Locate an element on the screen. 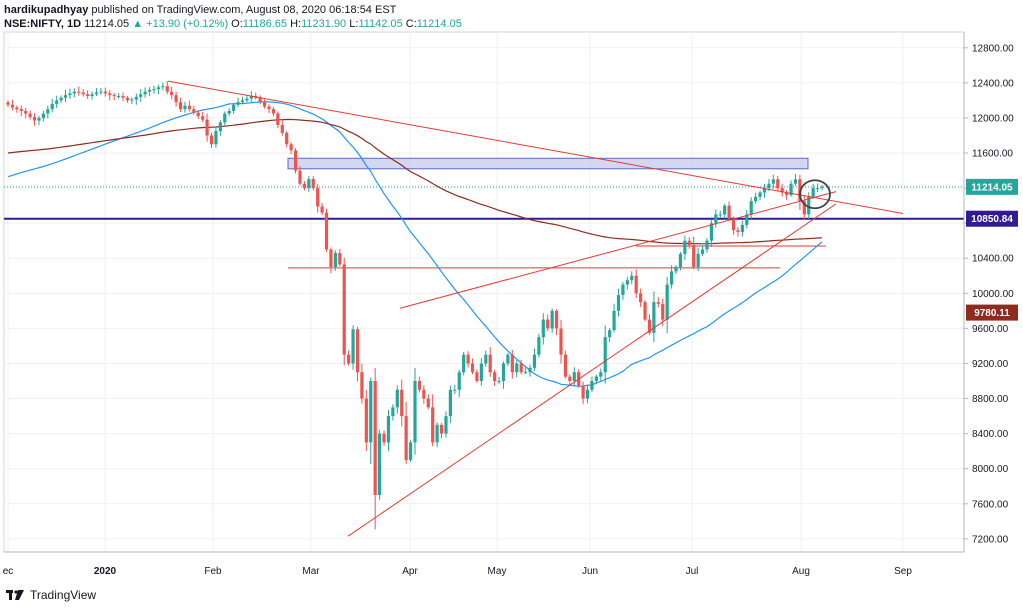  time-axis: ec 2020 Feb Mar Apr May Jun Jul Aug Sep is located at coordinates (483, 564).